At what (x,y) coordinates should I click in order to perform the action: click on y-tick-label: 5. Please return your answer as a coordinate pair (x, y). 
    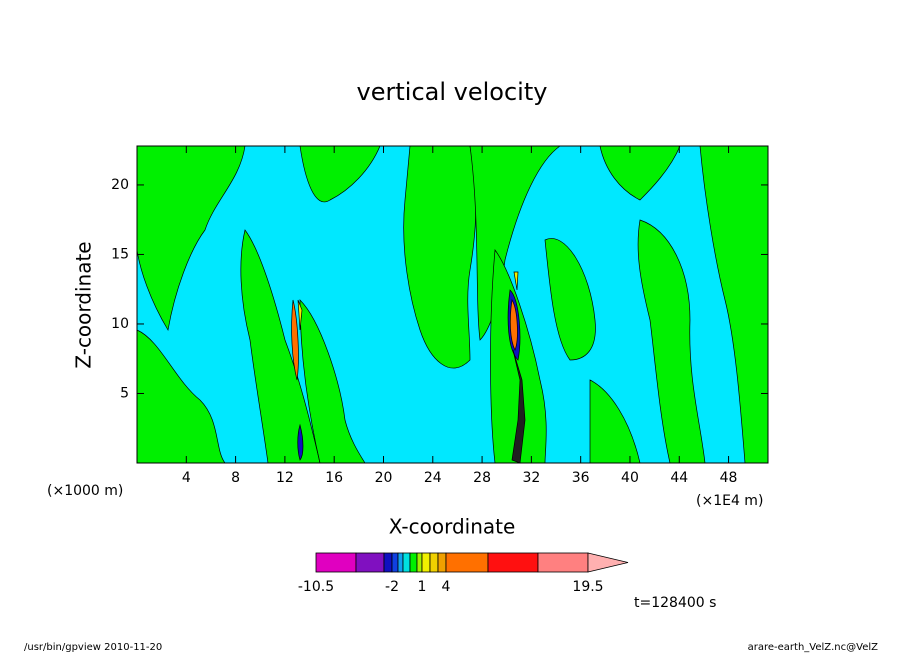
    Looking at the image, I should click on (124, 393).